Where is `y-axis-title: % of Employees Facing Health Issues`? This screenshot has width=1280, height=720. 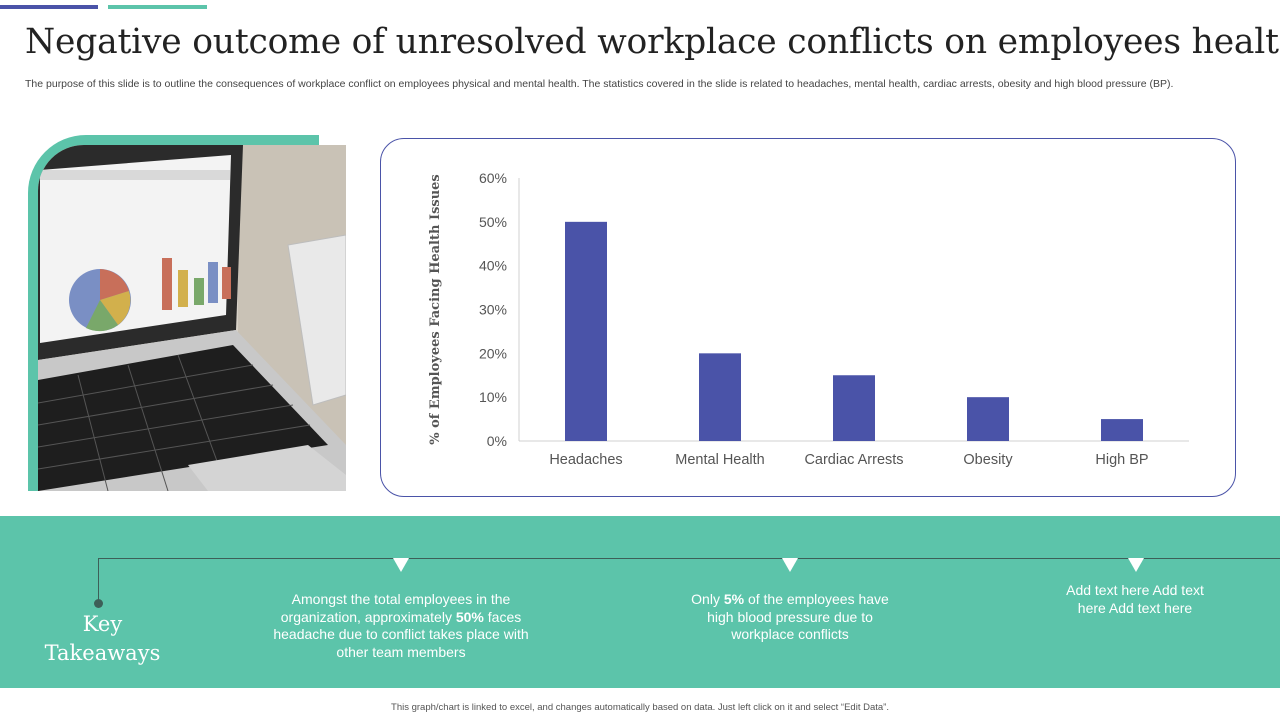 y-axis-title: % of Employees Facing Health Issues is located at coordinates (435, 309).